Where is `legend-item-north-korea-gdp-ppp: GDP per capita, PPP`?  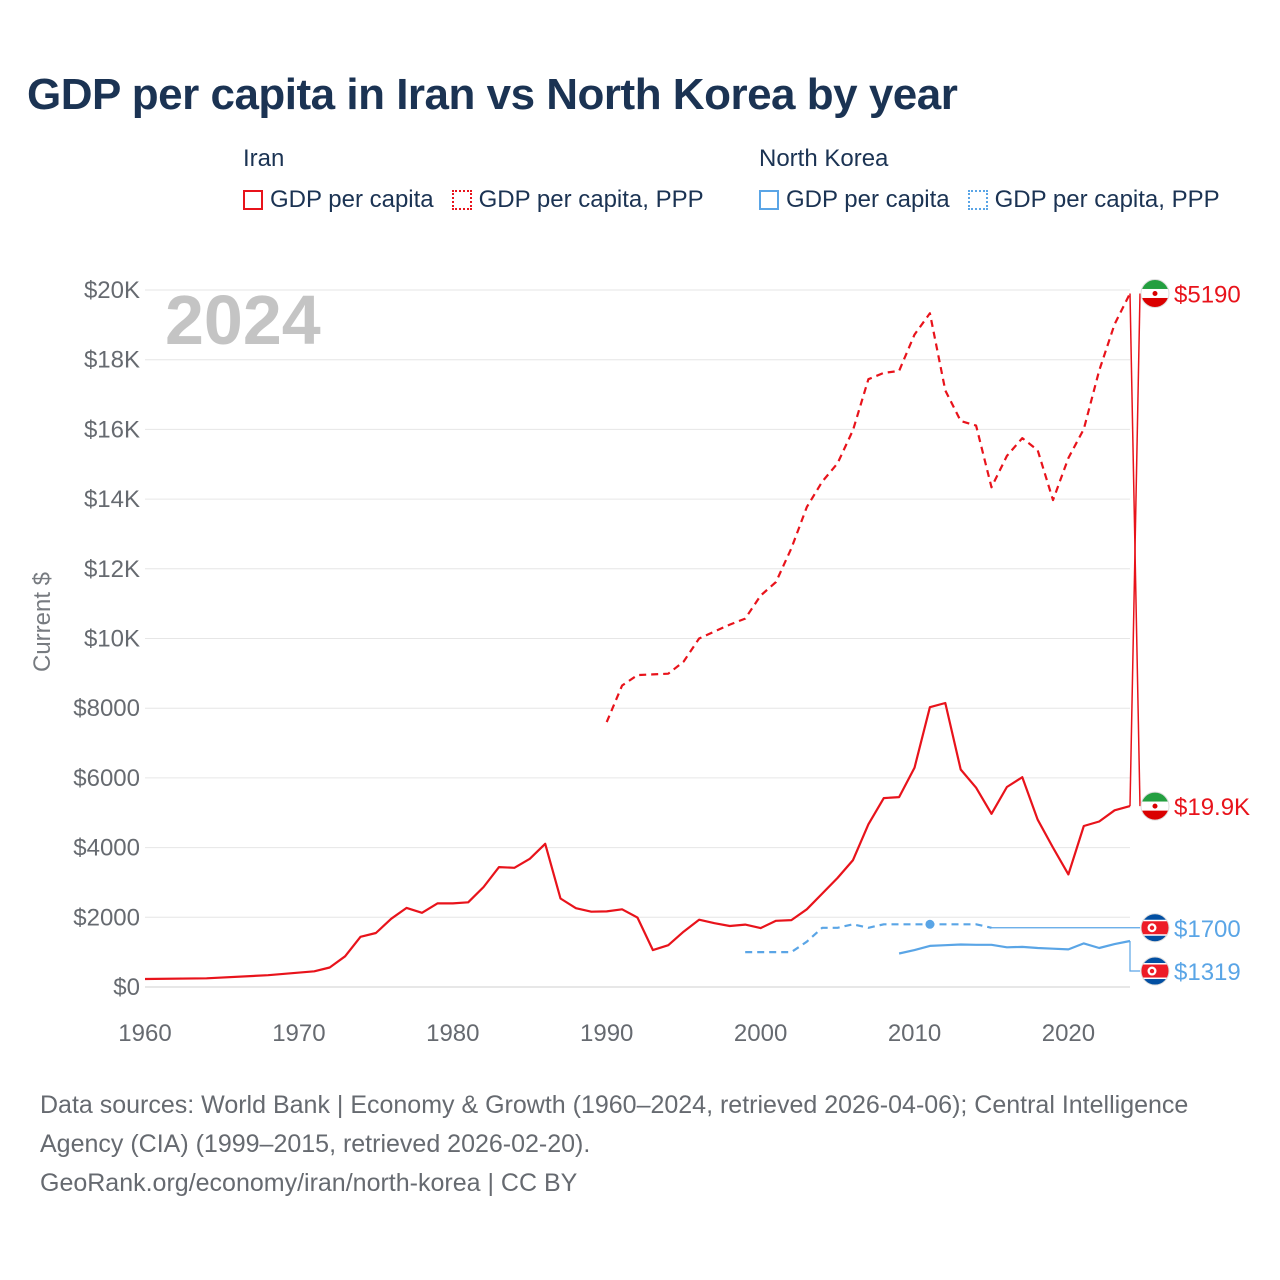
legend-item-north-korea-gdp-ppp: GDP per capita, PPP is located at coordinates (1093, 200).